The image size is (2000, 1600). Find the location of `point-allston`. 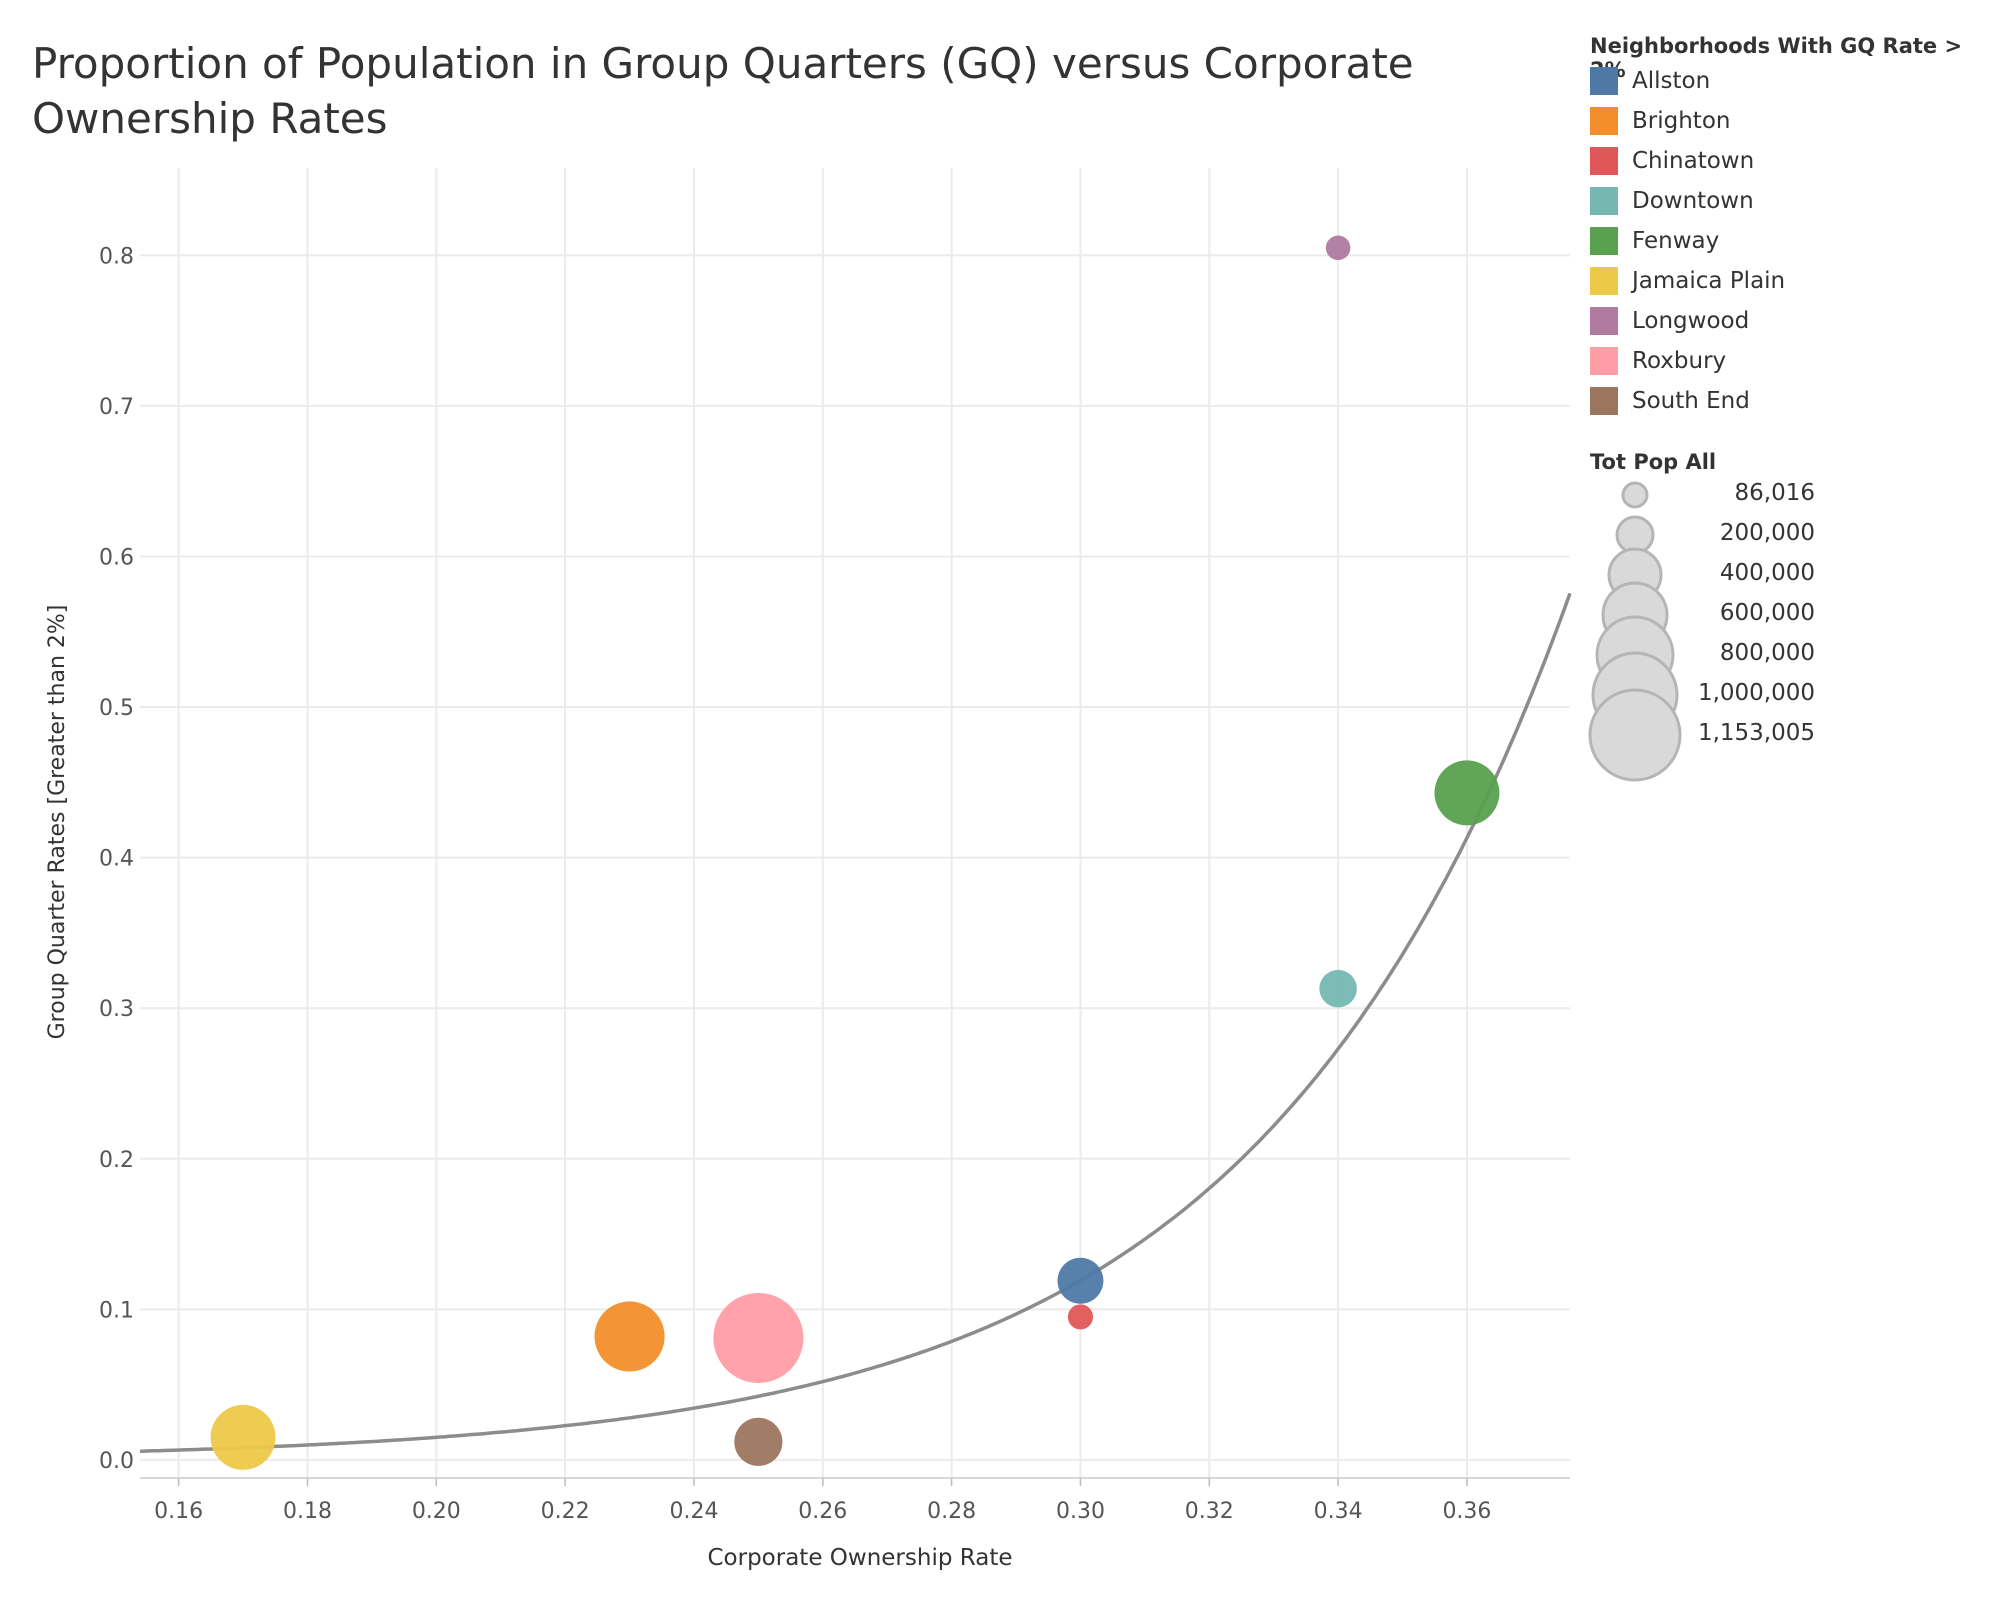

point-allston is located at coordinates (1080, 1280).